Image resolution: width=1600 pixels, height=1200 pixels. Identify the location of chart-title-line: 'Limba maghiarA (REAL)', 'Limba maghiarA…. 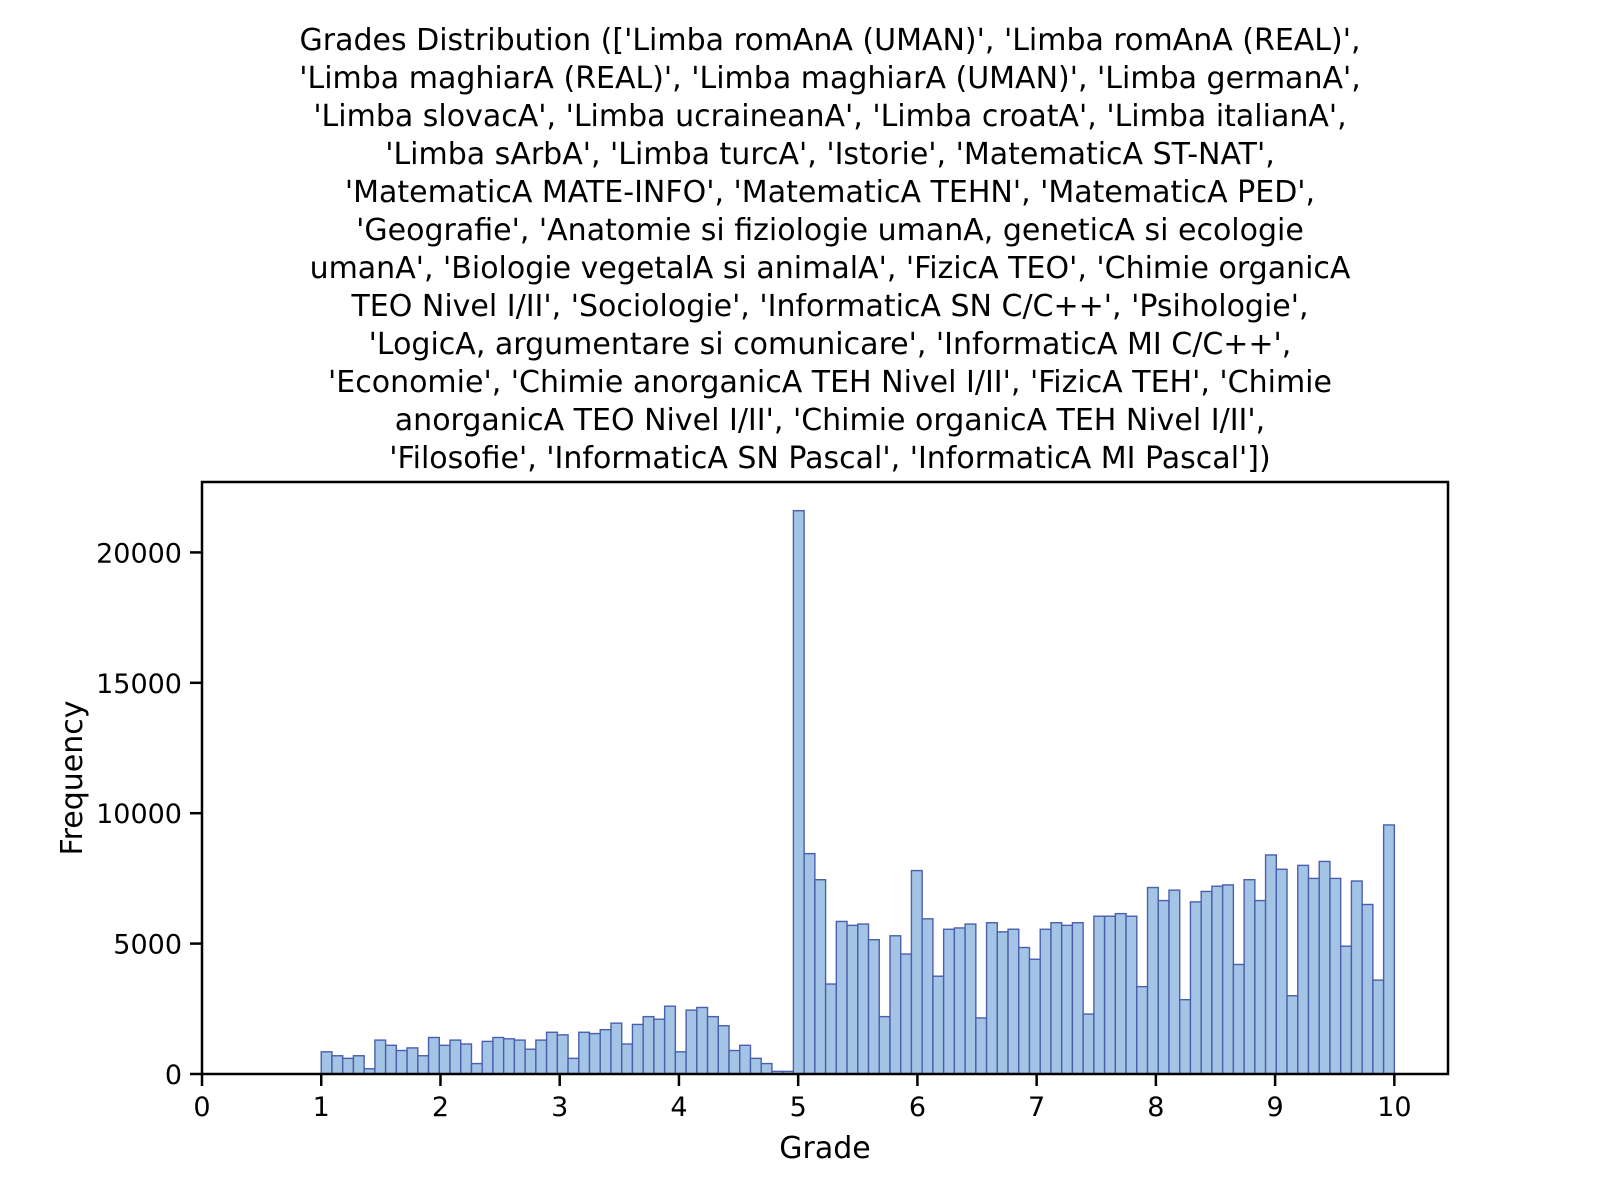
(830, 78).